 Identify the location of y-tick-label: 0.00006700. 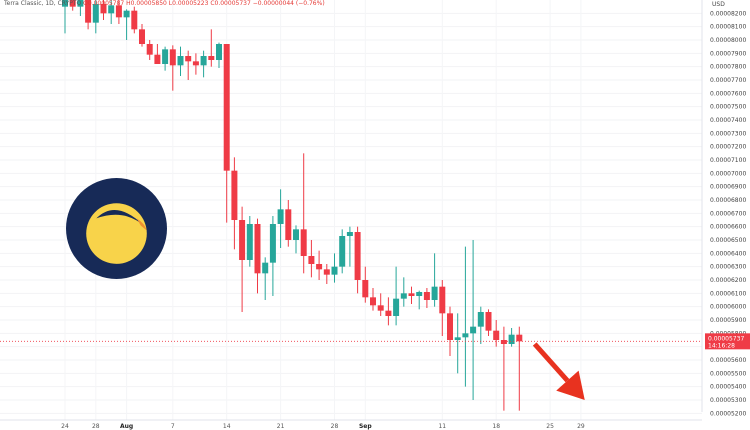
(728, 213).